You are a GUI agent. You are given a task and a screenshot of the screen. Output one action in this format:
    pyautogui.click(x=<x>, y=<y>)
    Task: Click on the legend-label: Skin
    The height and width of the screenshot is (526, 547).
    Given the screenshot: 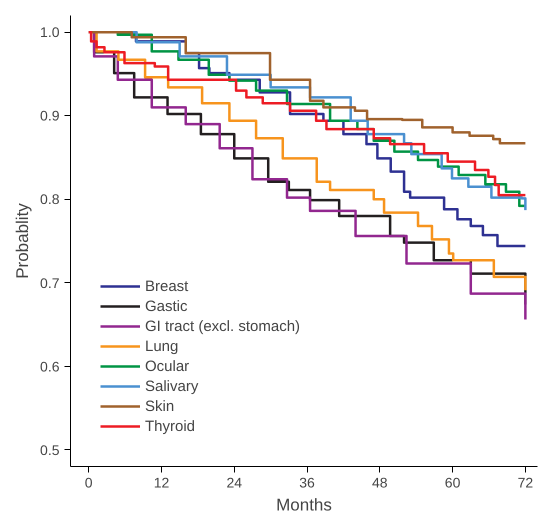 What is the action you would take?
    pyautogui.click(x=159, y=406)
    